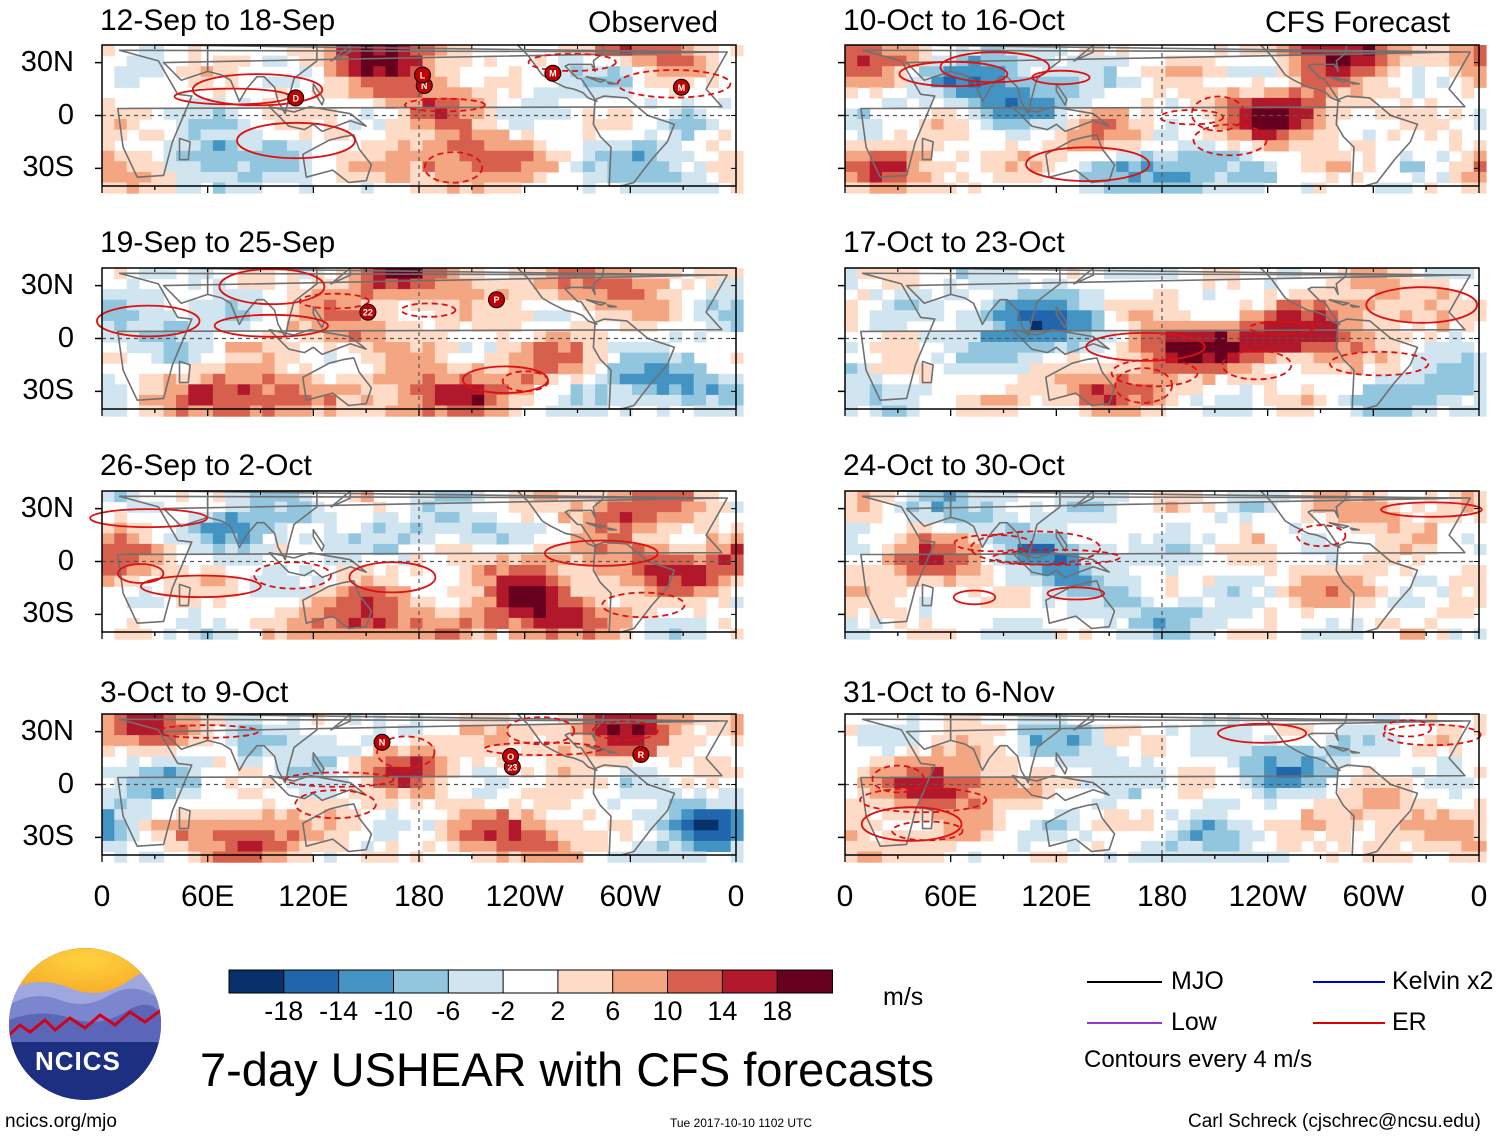 The image size is (1510, 1137). What do you see at coordinates (61, 1121) in the screenshot?
I see `footer-left: ncics.org/mjo` at bounding box center [61, 1121].